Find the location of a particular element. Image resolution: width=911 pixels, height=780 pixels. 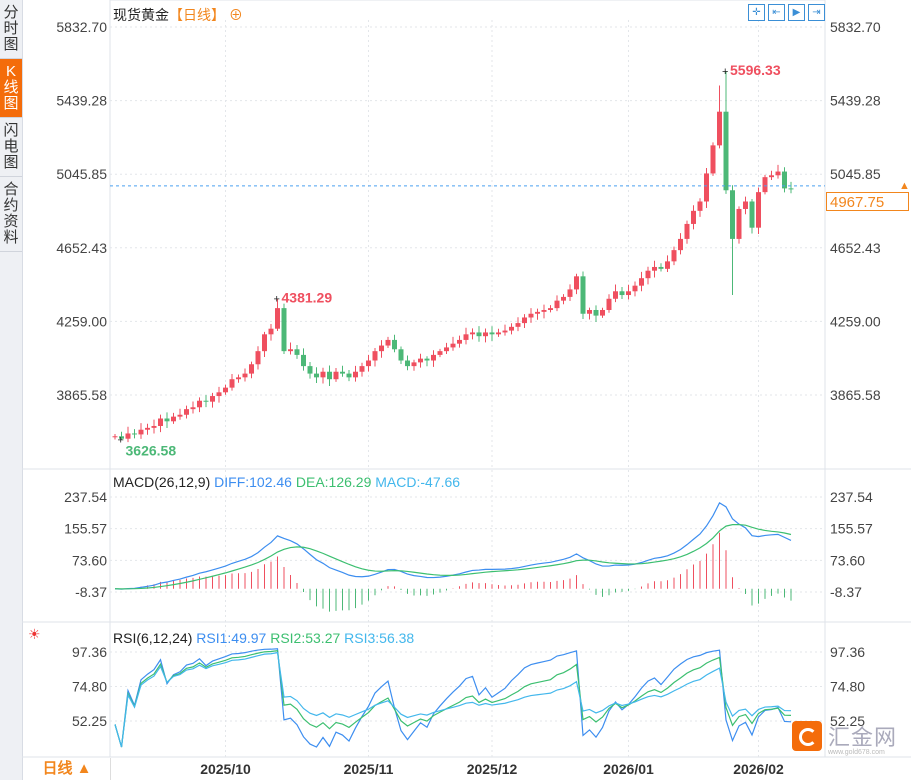

macd-diff-value: DIFF:102.46 is located at coordinates (253, 482).